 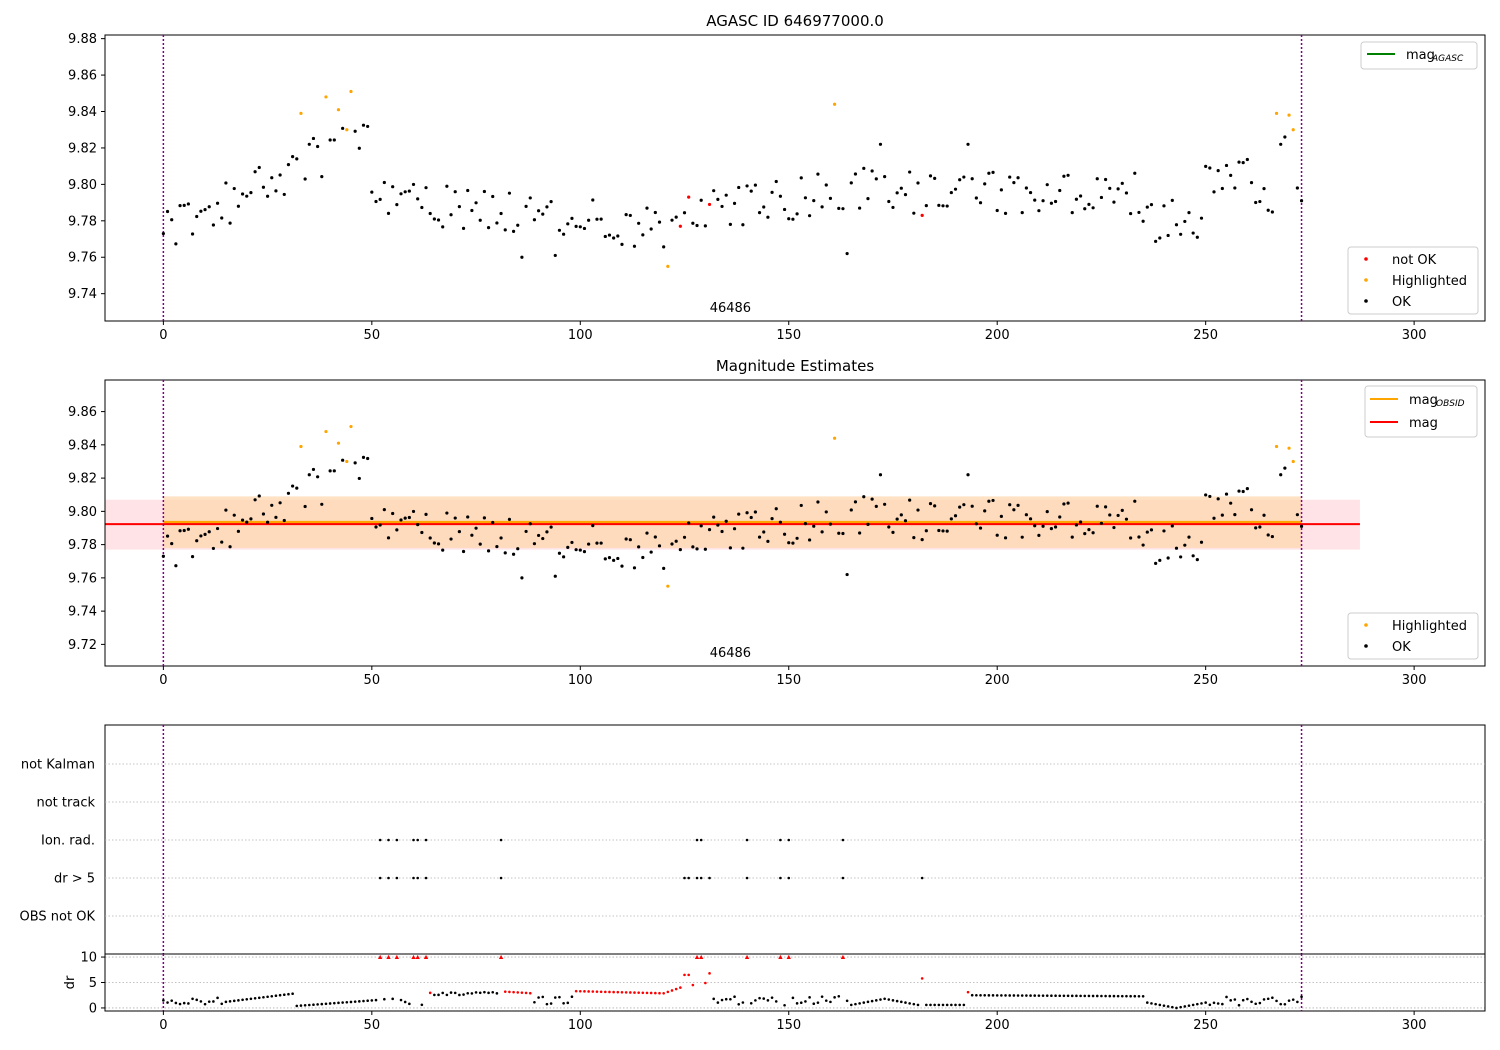 I want to click on p2-xtick-label: 150, so click(x=788, y=680).